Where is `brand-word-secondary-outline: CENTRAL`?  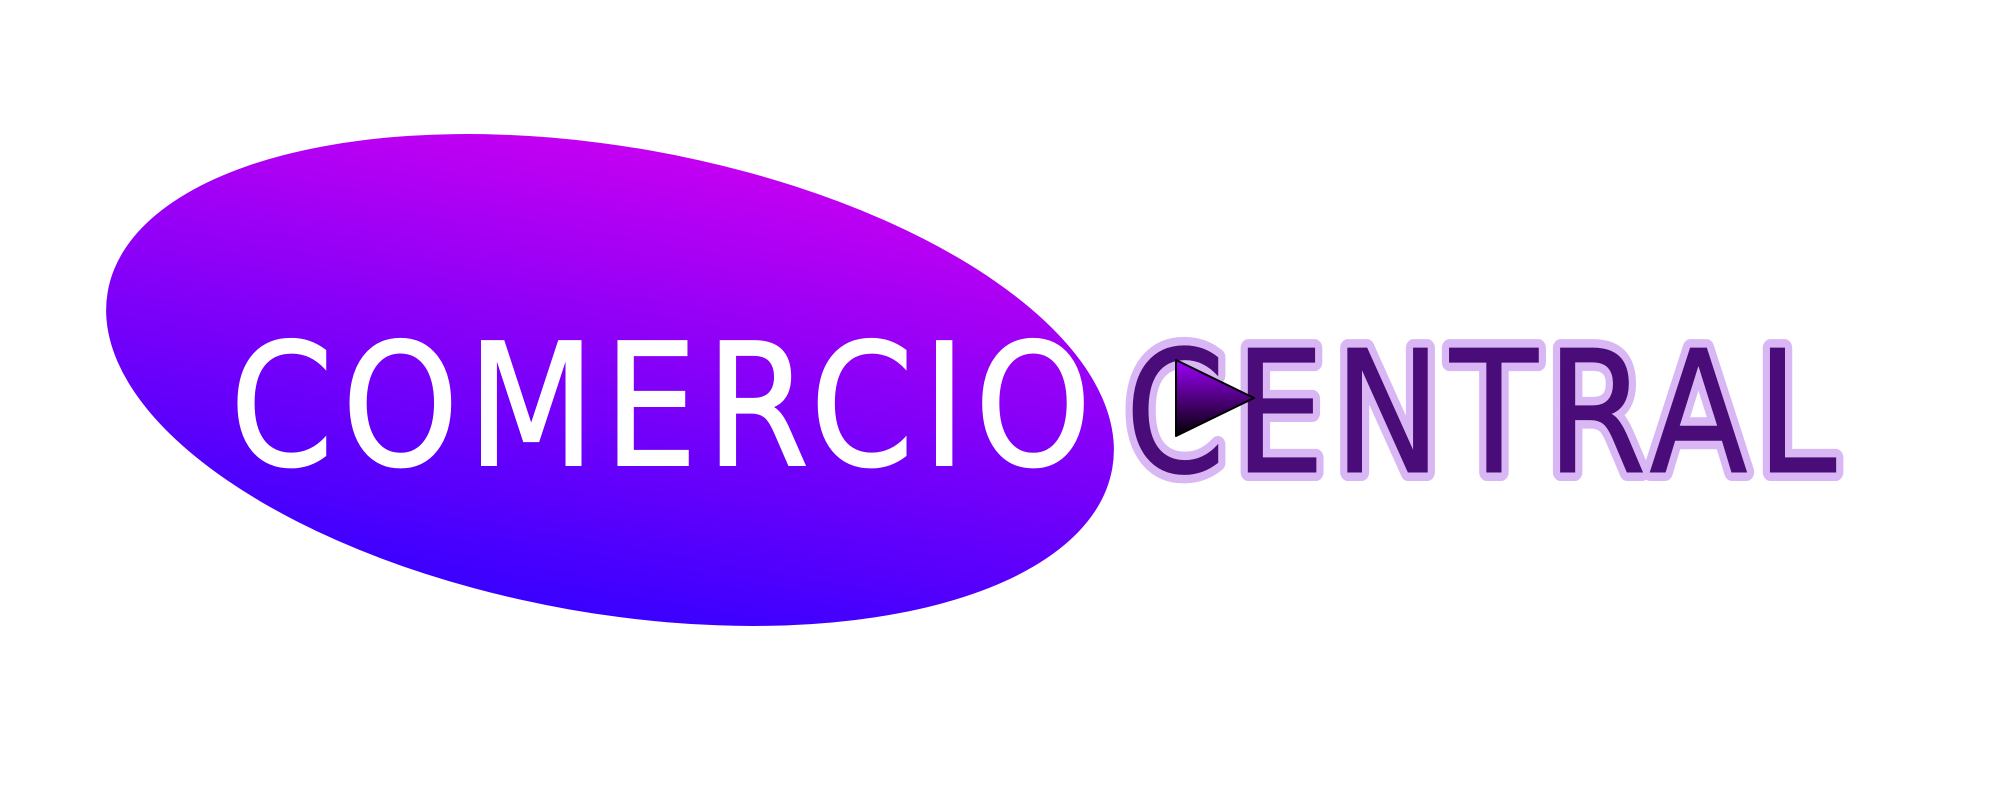 brand-word-secondary-outline: CENTRAL is located at coordinates (1485, 414).